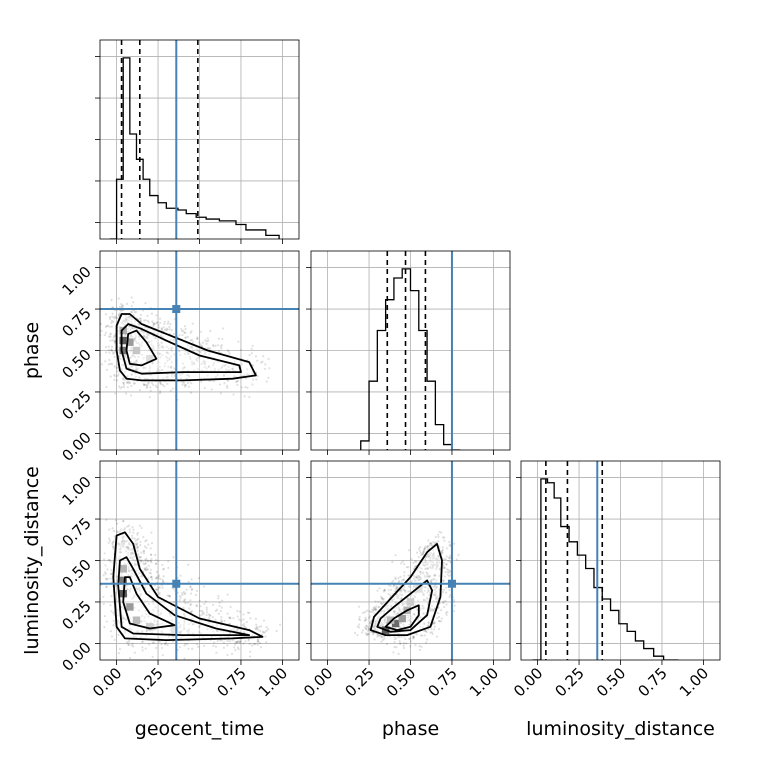  What do you see at coordinates (176, 309) in the screenshot?
I see `truth-marker` at bounding box center [176, 309].